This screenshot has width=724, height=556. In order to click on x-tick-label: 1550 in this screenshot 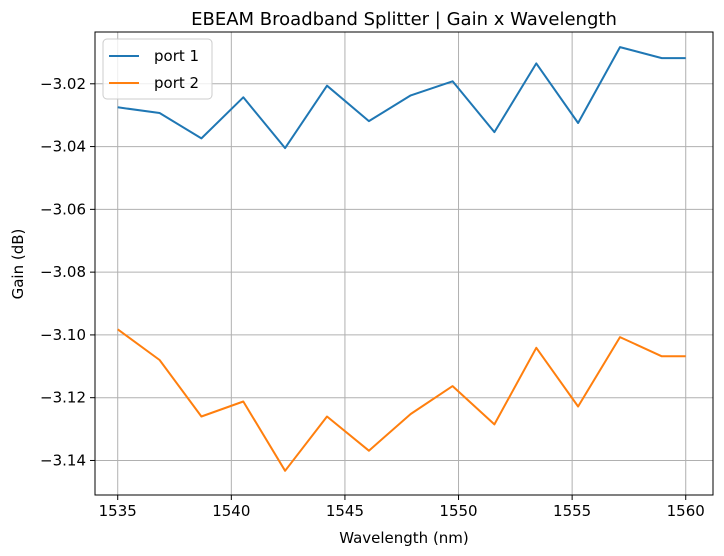, I will do `click(458, 511)`.